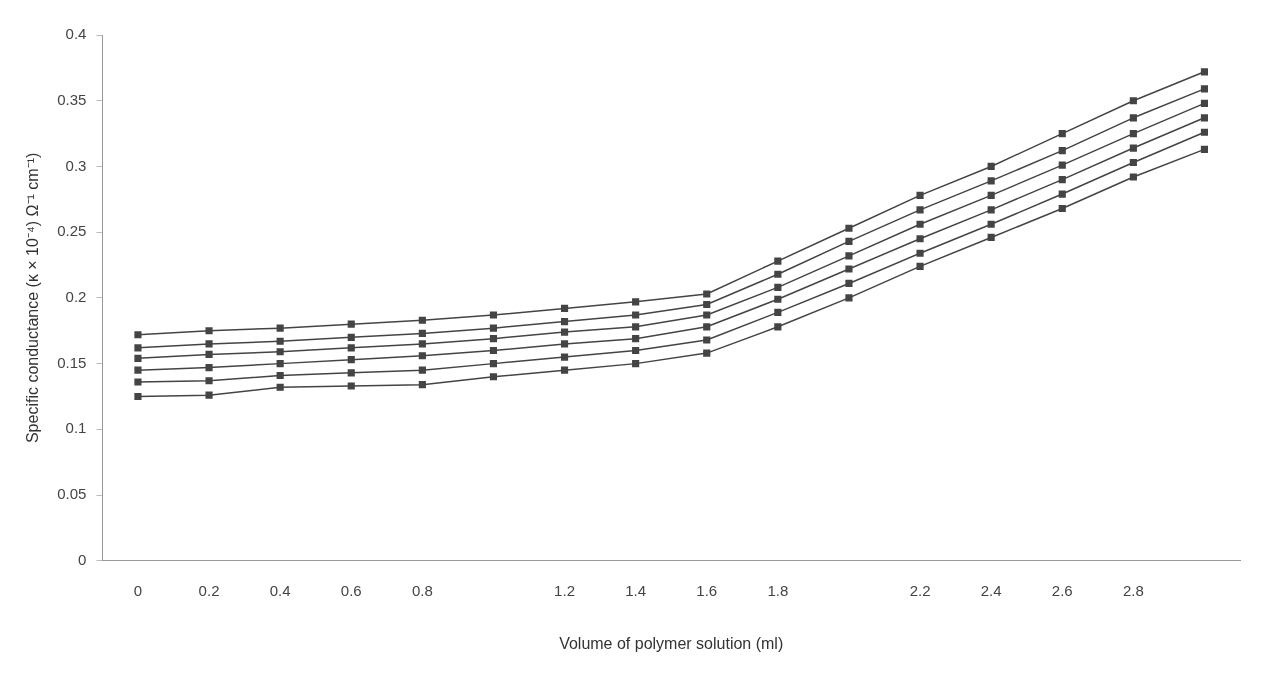  Describe the element at coordinates (33, 298) in the screenshot. I see `y-axis-title: Specific conductance (κ × 10⁻⁴) Ω⁻¹ cm⁻¹)` at that location.